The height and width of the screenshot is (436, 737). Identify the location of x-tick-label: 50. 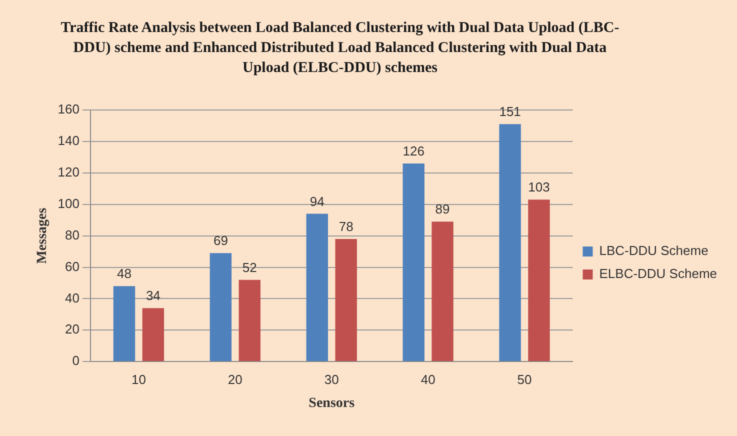
(524, 379).